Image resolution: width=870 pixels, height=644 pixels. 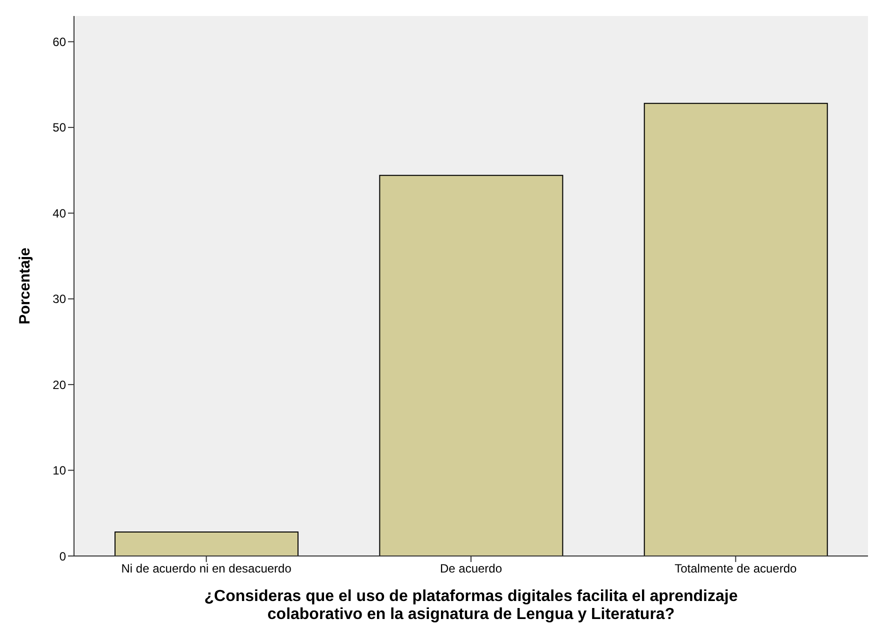 What do you see at coordinates (59, 41) in the screenshot?
I see `y-tick-label: 60` at bounding box center [59, 41].